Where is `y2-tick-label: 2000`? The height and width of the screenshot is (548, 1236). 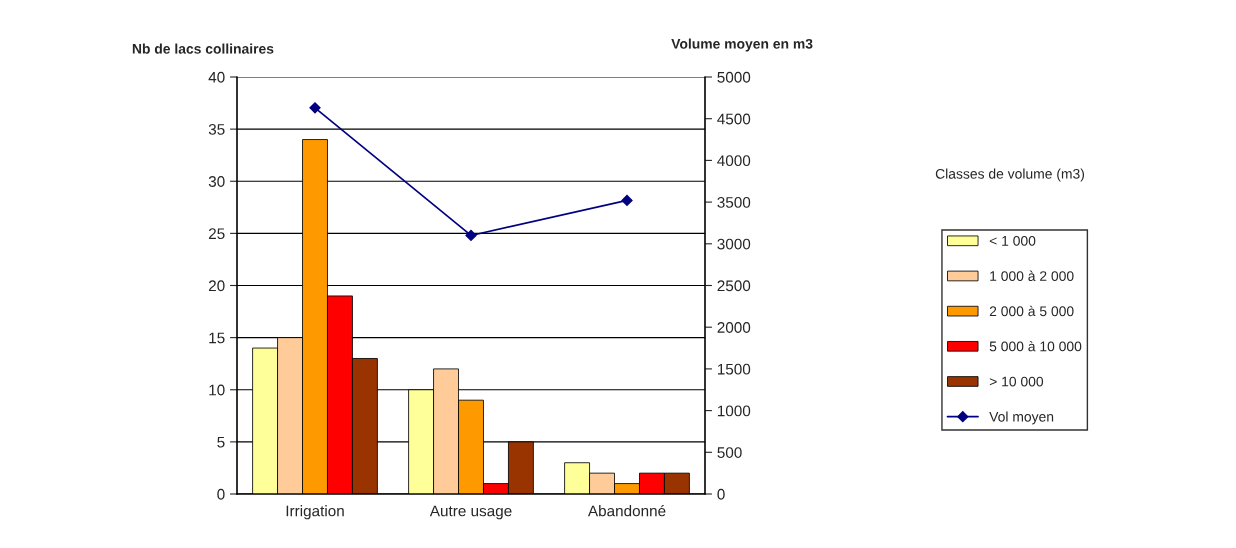 y2-tick-label: 2000 is located at coordinates (734, 327).